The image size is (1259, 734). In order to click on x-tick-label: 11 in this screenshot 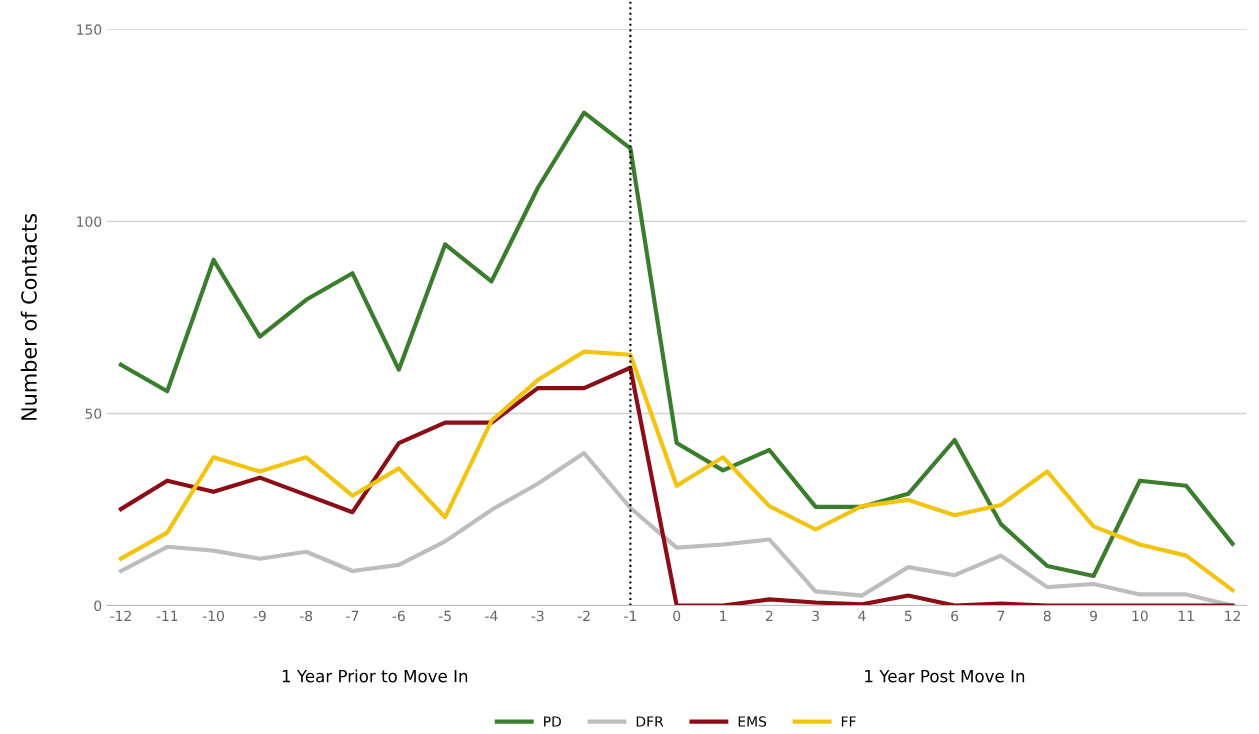, I will do `click(1186, 615)`.